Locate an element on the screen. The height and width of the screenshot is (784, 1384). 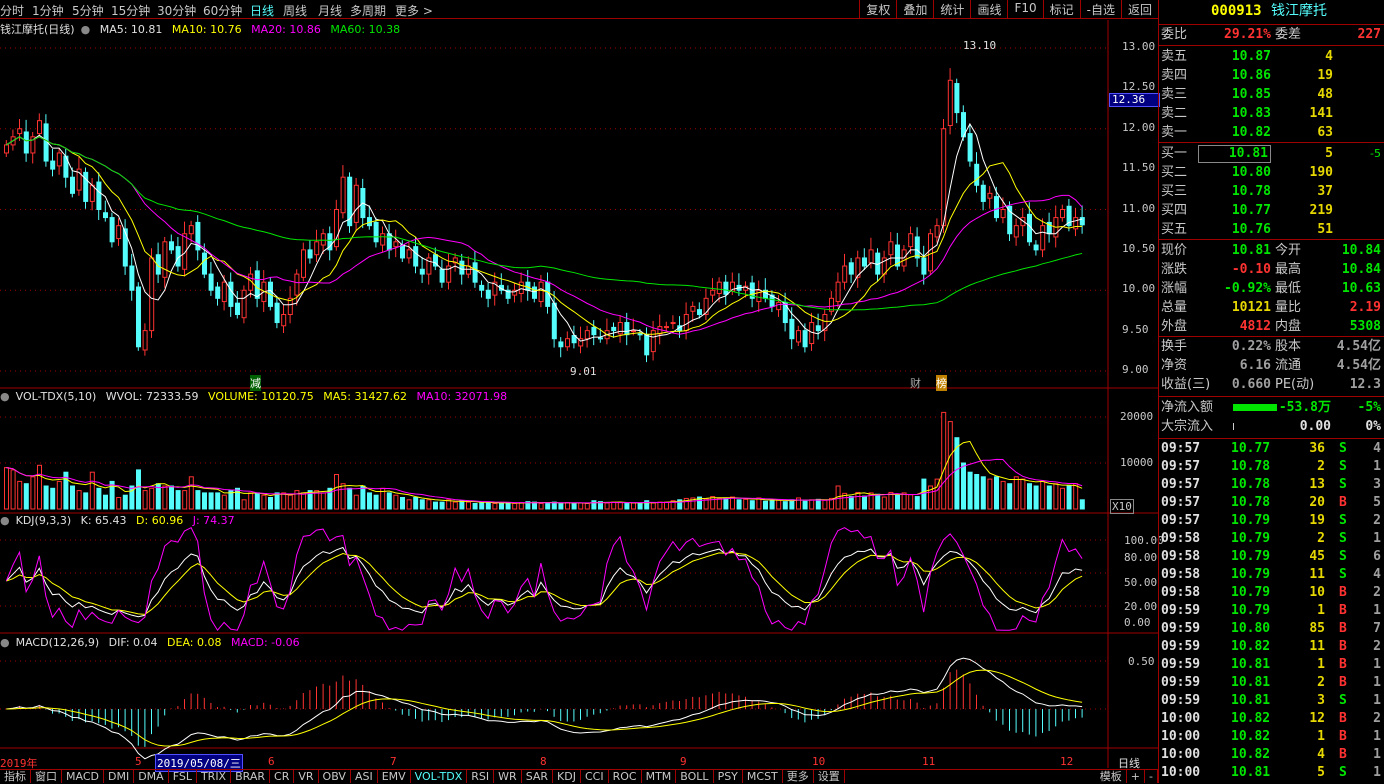
toolbar-button: F10 is located at coordinates (1024, 9).